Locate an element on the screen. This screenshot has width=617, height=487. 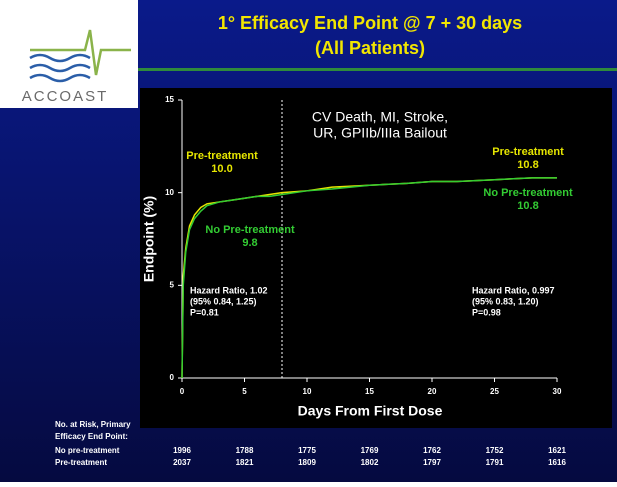
risk-value: 1821 is located at coordinates (245, 462).